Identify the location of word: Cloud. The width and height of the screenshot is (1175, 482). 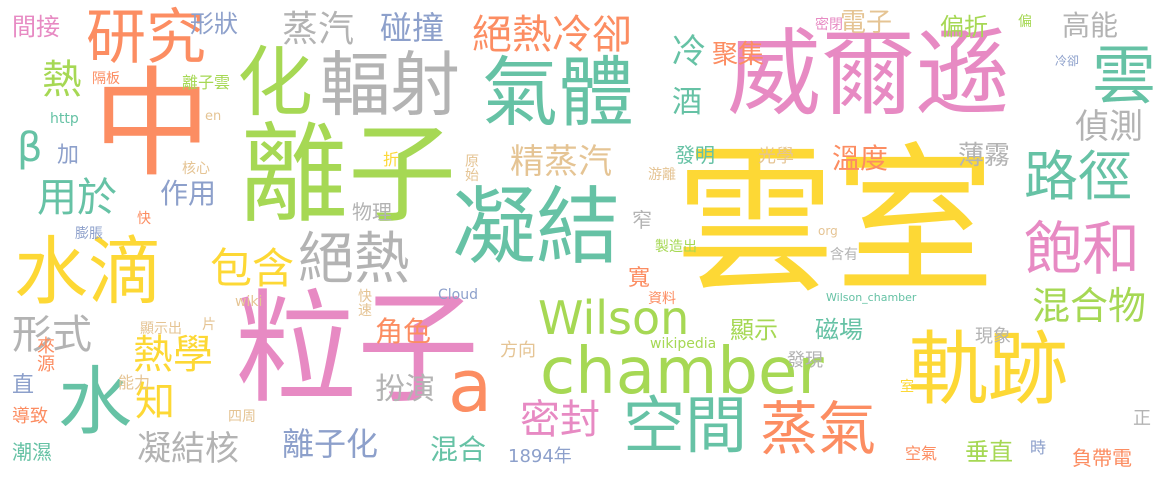
(458, 295).